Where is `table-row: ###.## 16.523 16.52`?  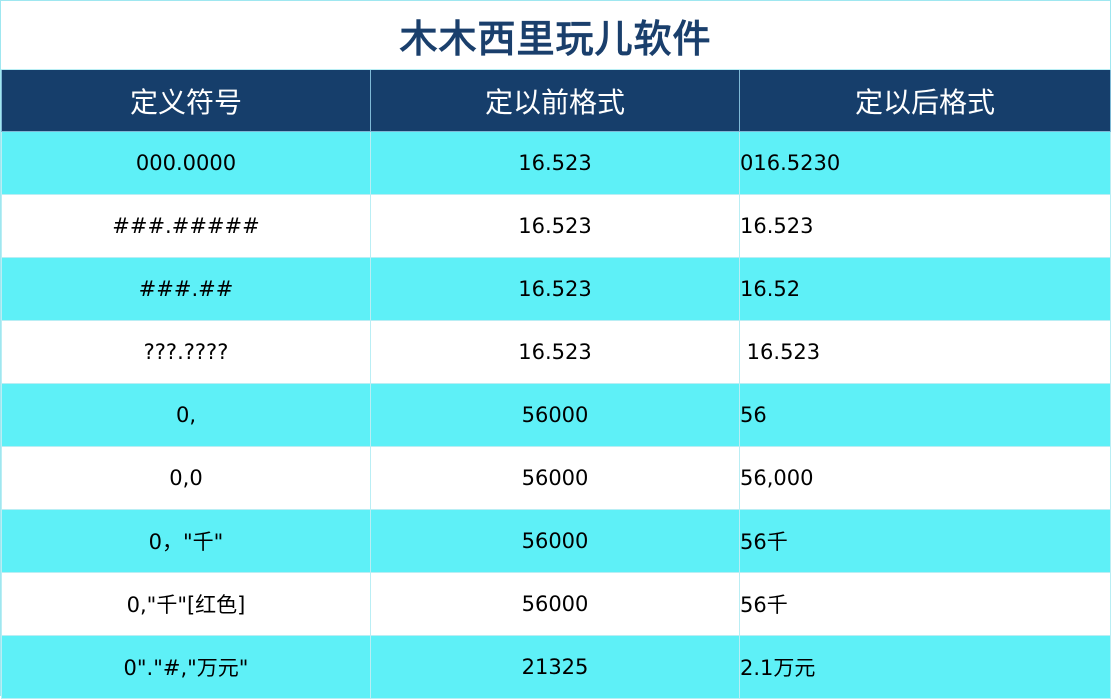 table-row: ###.## 16.523 16.52 is located at coordinates (556, 289).